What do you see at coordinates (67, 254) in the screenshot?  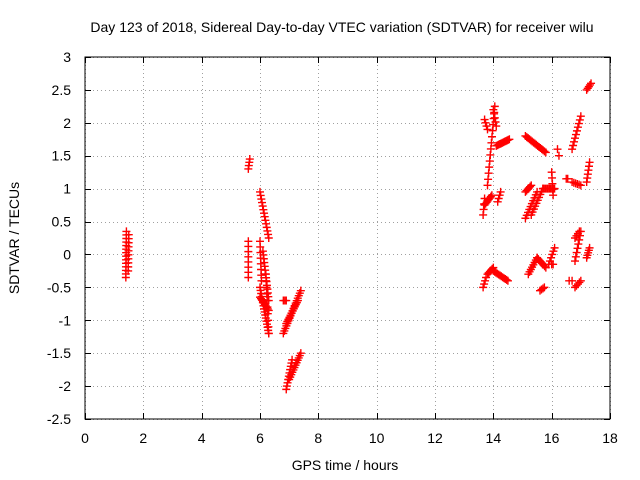 I see `y-tick-label: 0` at bounding box center [67, 254].